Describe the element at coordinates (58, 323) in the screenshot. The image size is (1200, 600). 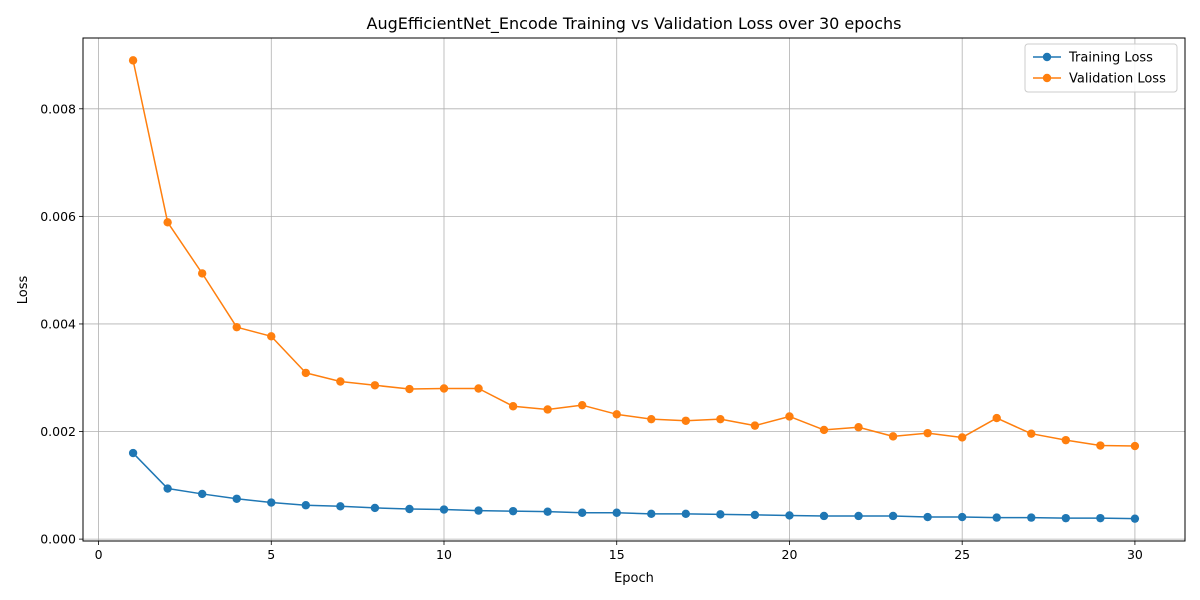
I see `y-tick-label: 0.004` at that location.